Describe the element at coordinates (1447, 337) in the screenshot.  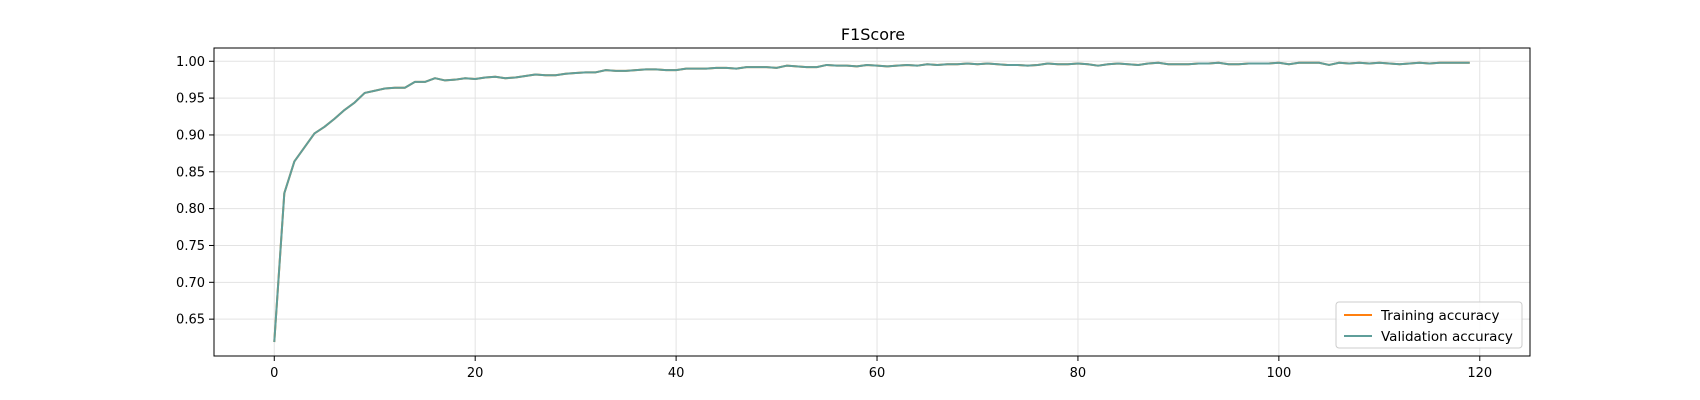
I see `legend-label-validation-accuracy: Validation accuracy` at that location.